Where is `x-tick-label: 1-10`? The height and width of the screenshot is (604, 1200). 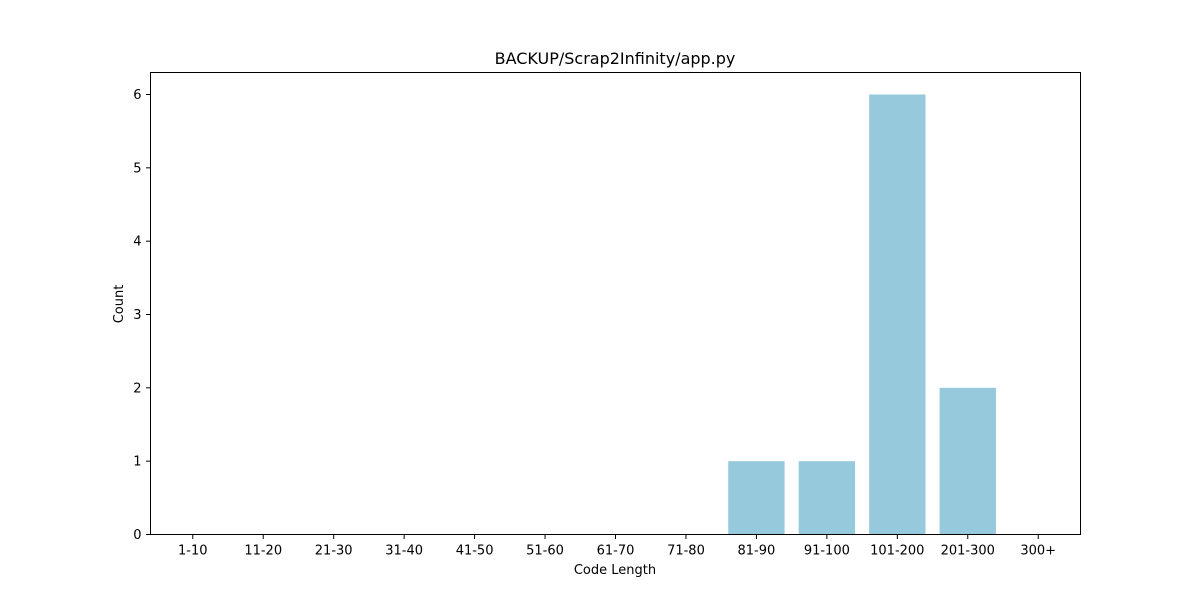
x-tick-label: 1-10 is located at coordinates (193, 551).